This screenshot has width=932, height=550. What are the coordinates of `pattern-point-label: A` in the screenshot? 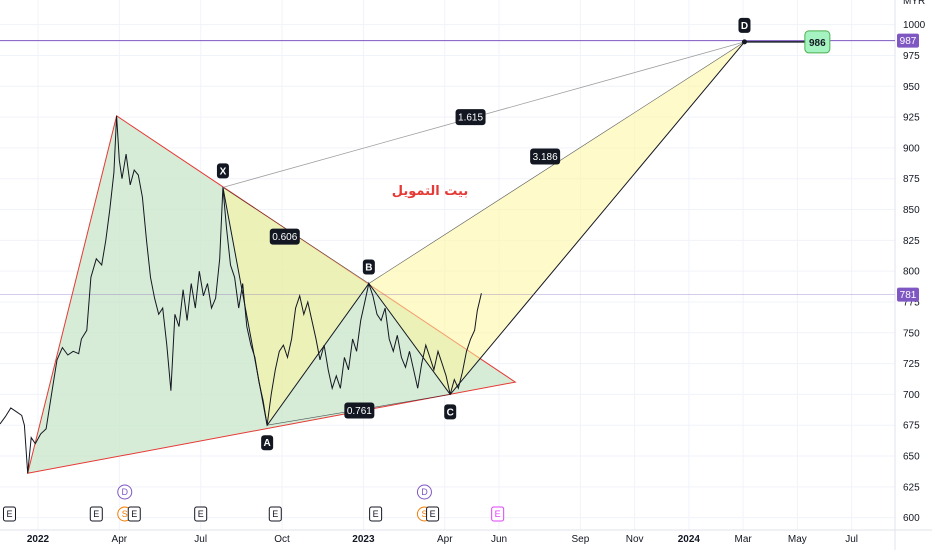 It's located at (267, 443).